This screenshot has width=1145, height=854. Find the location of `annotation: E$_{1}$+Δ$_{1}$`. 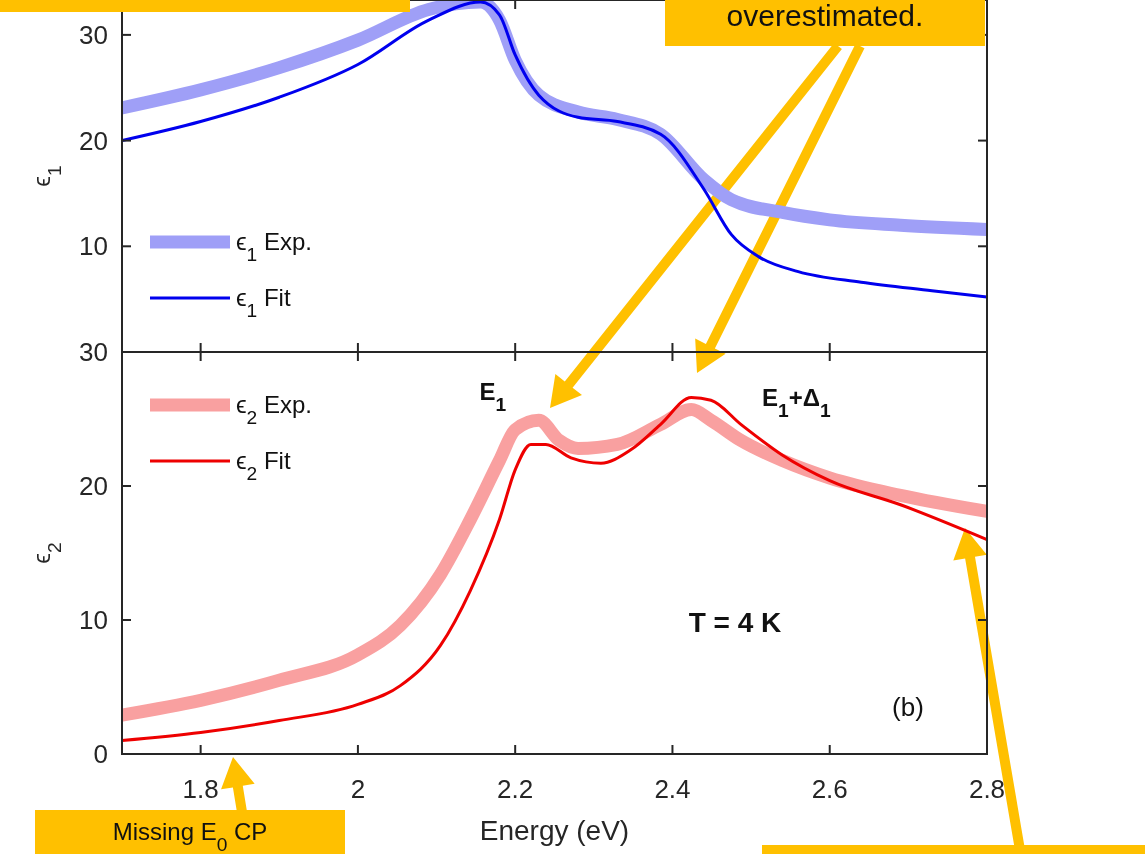

annotation: E$_{1}$+Δ$_{1}$ is located at coordinates (796, 402).